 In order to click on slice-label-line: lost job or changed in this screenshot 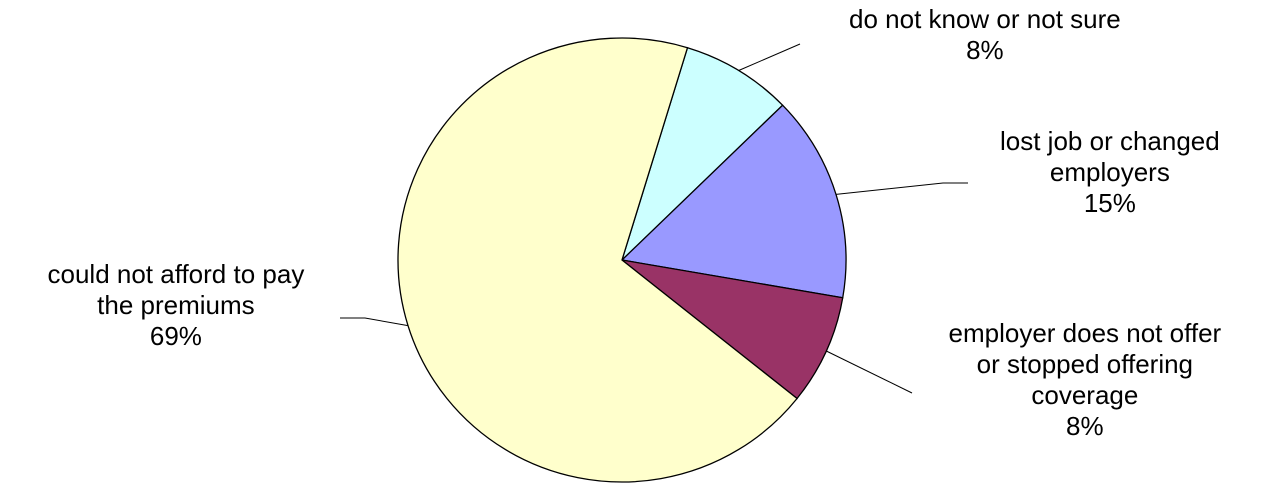, I will do `click(1110, 141)`.